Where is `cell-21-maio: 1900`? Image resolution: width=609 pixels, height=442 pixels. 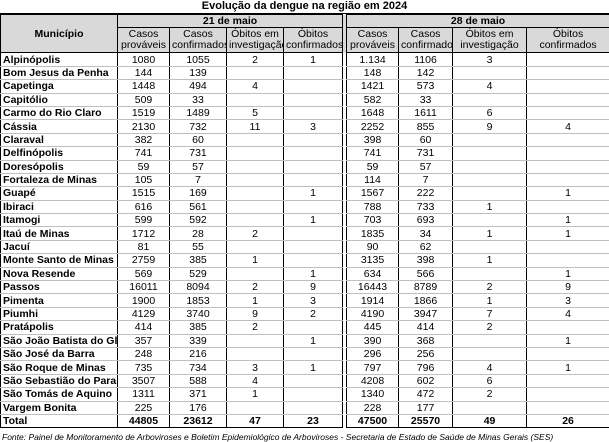
cell-21-maio: 1900 is located at coordinates (144, 300).